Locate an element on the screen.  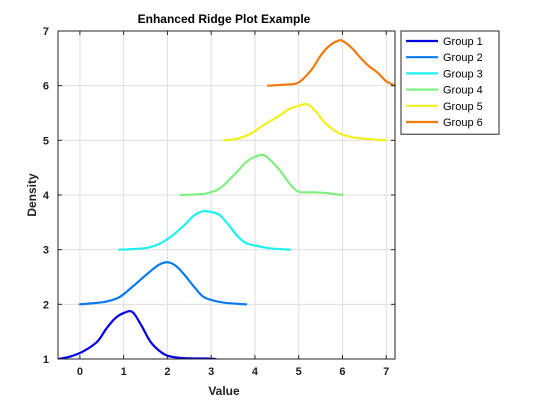
x-tick-label: 5 is located at coordinates (299, 372).